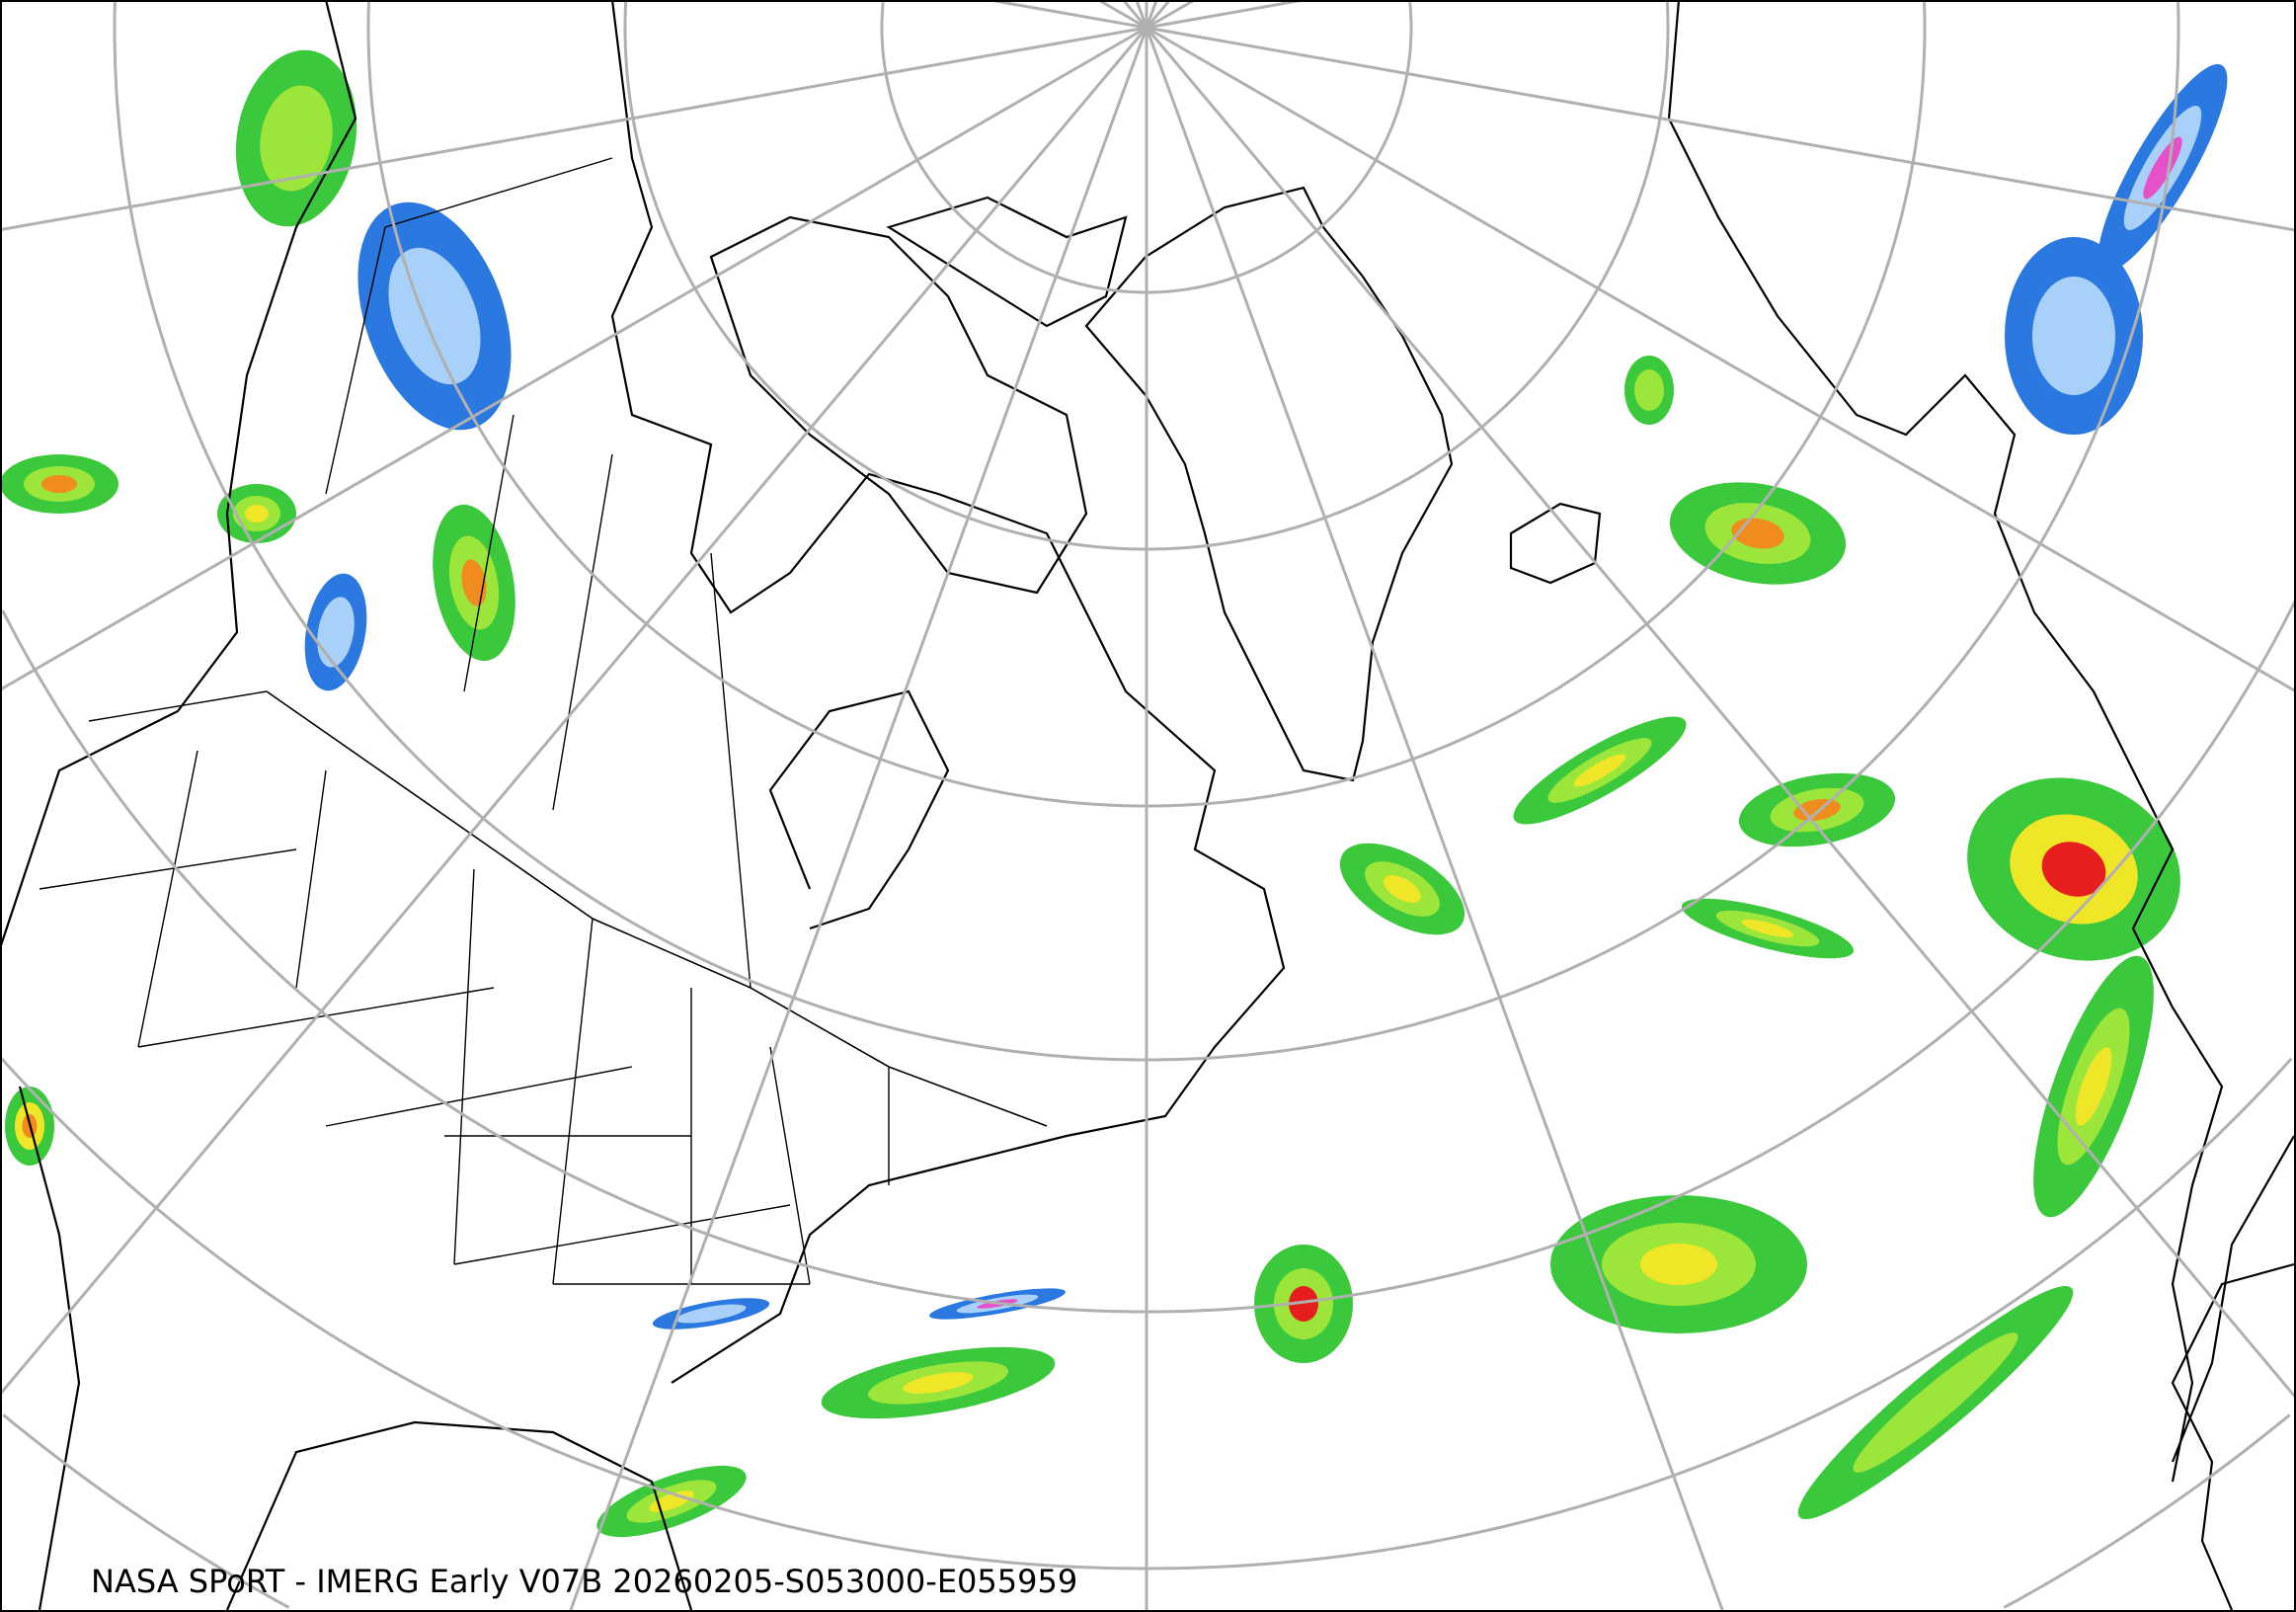  What do you see at coordinates (2233, 1436) in the screenshot?
I see `africa-coast` at bounding box center [2233, 1436].